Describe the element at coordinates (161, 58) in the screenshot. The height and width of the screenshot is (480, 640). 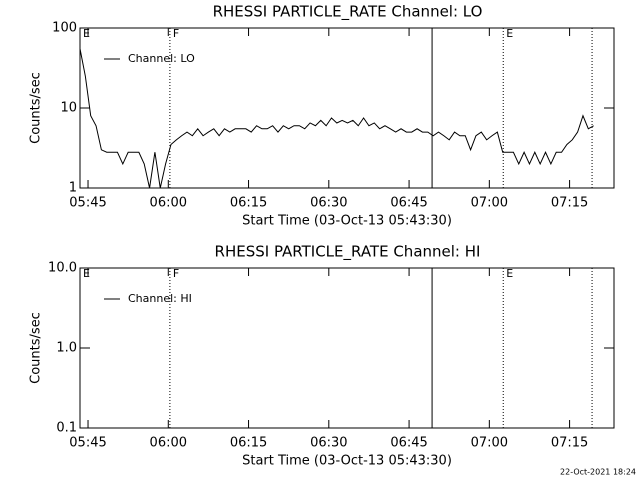
I see `legend-label: Channel: LO` at that location.